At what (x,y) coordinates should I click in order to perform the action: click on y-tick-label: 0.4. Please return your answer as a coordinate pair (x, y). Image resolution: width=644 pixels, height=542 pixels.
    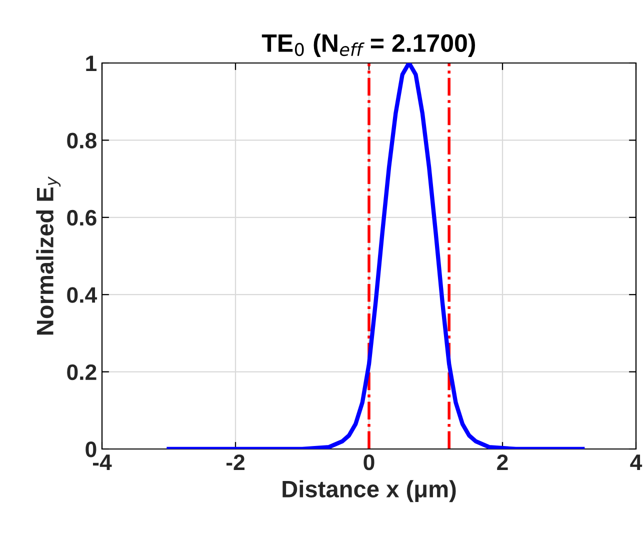
    Looking at the image, I should click on (82, 295).